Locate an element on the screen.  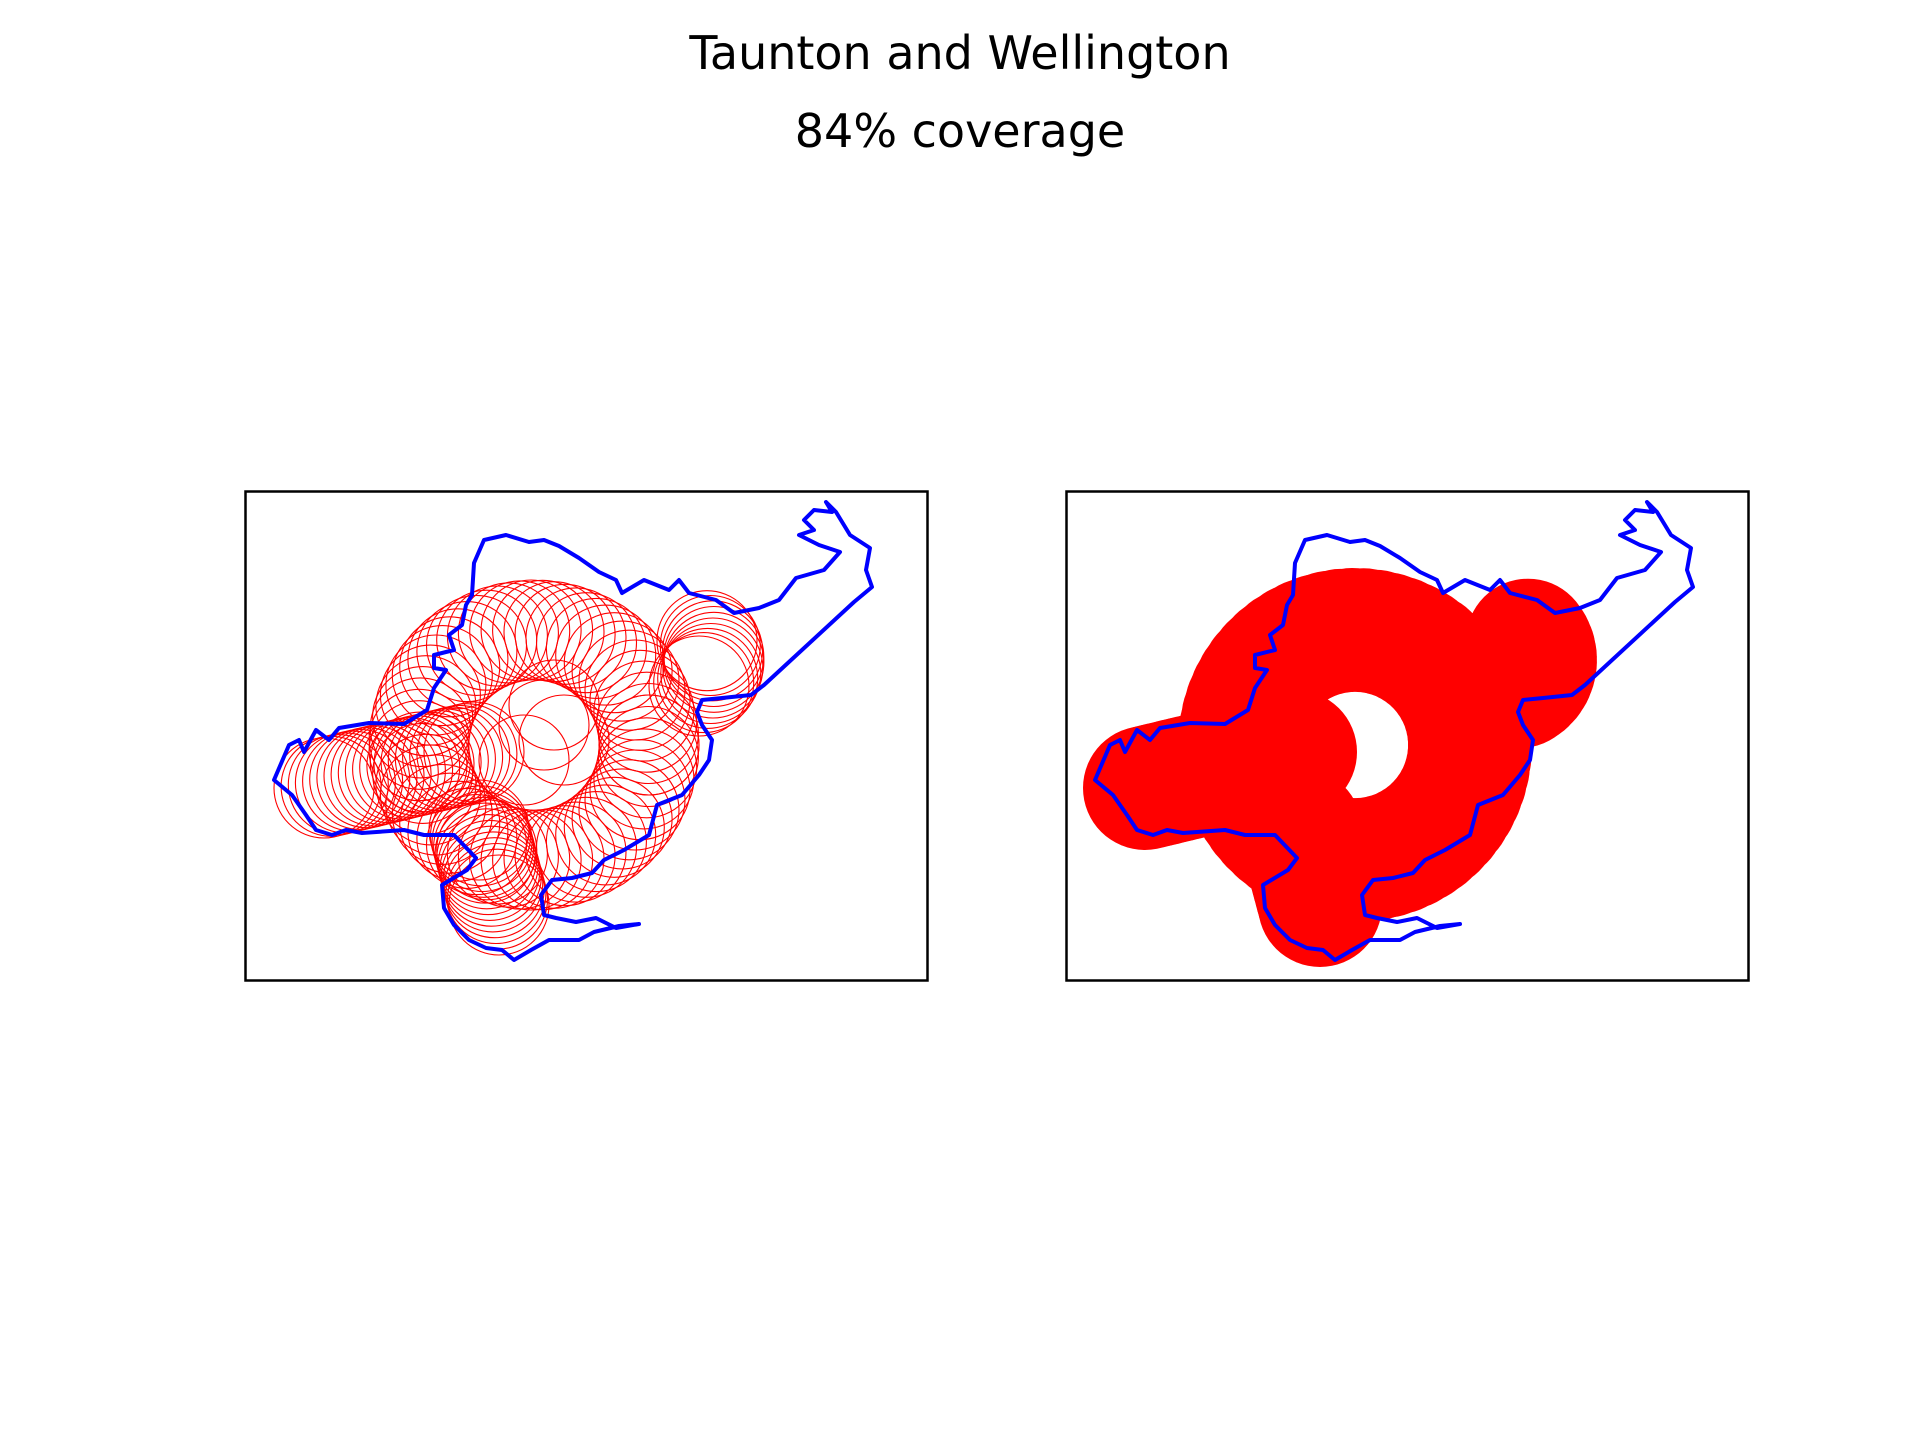
map-panel-filled-circles is located at coordinates (1407, 736).